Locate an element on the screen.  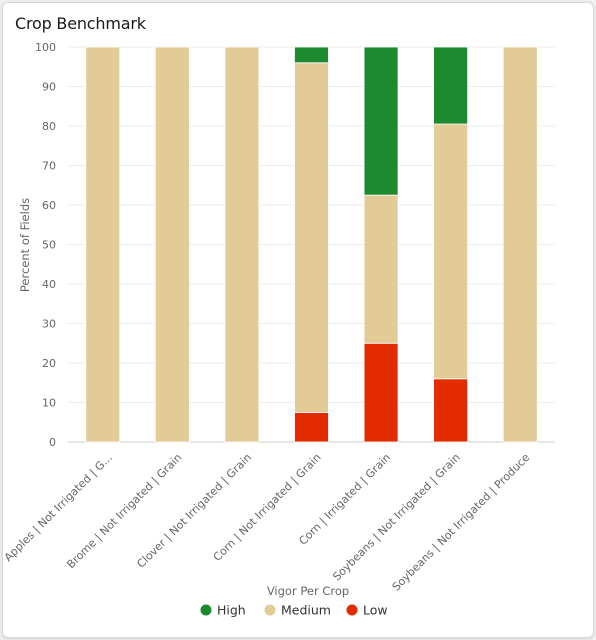
y-tick-label: 30 is located at coordinates (49, 324).